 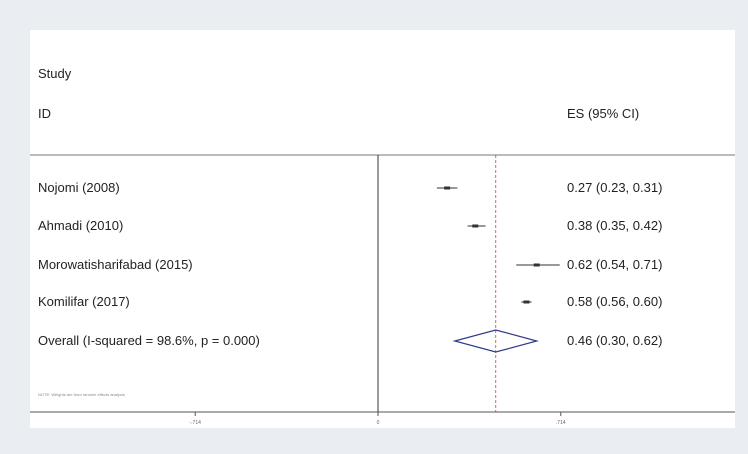 I want to click on study-header: Study, so click(x=55, y=73).